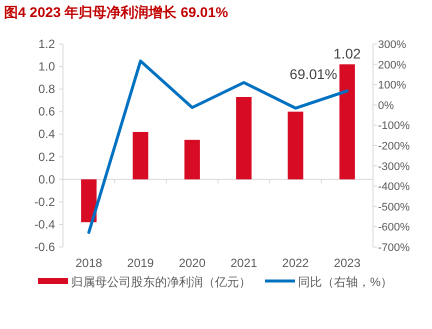 The image size is (432, 329). What do you see at coordinates (47, 89) in the screenshot?
I see `y-tick-label: 0.8` at bounding box center [47, 89].